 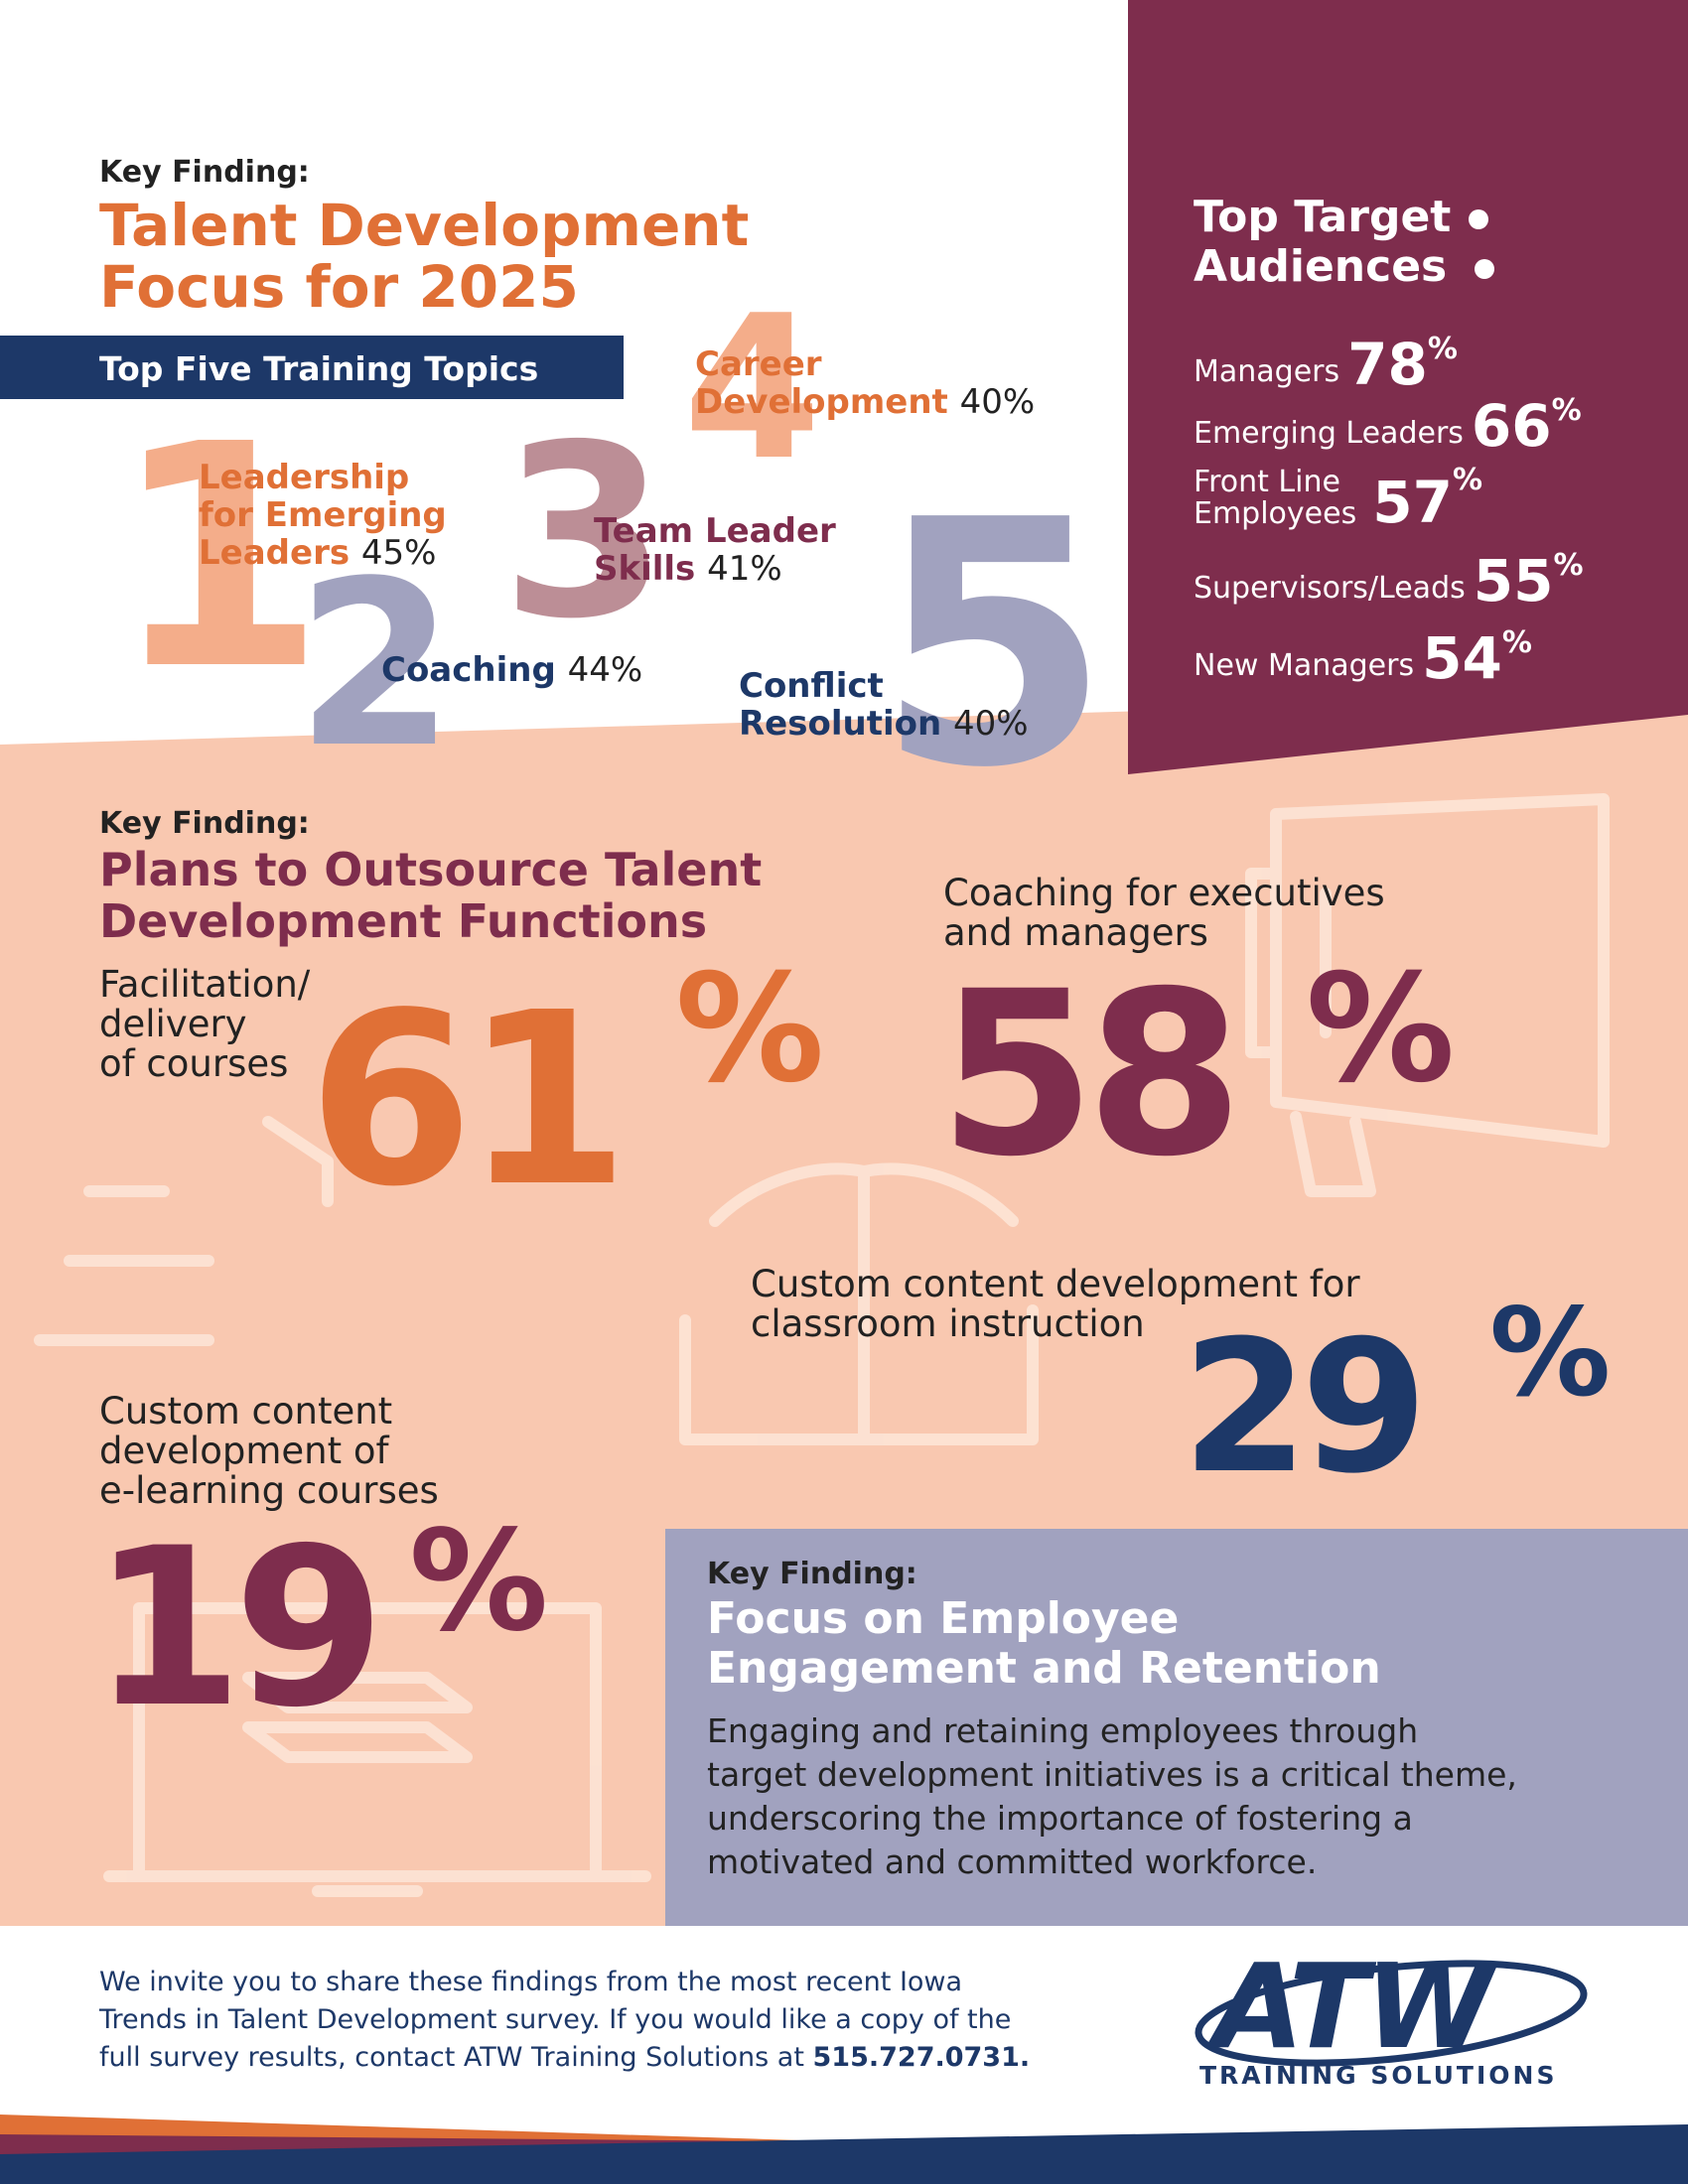 I want to click on topic-1-line3: Leaders, so click(x=275, y=553).